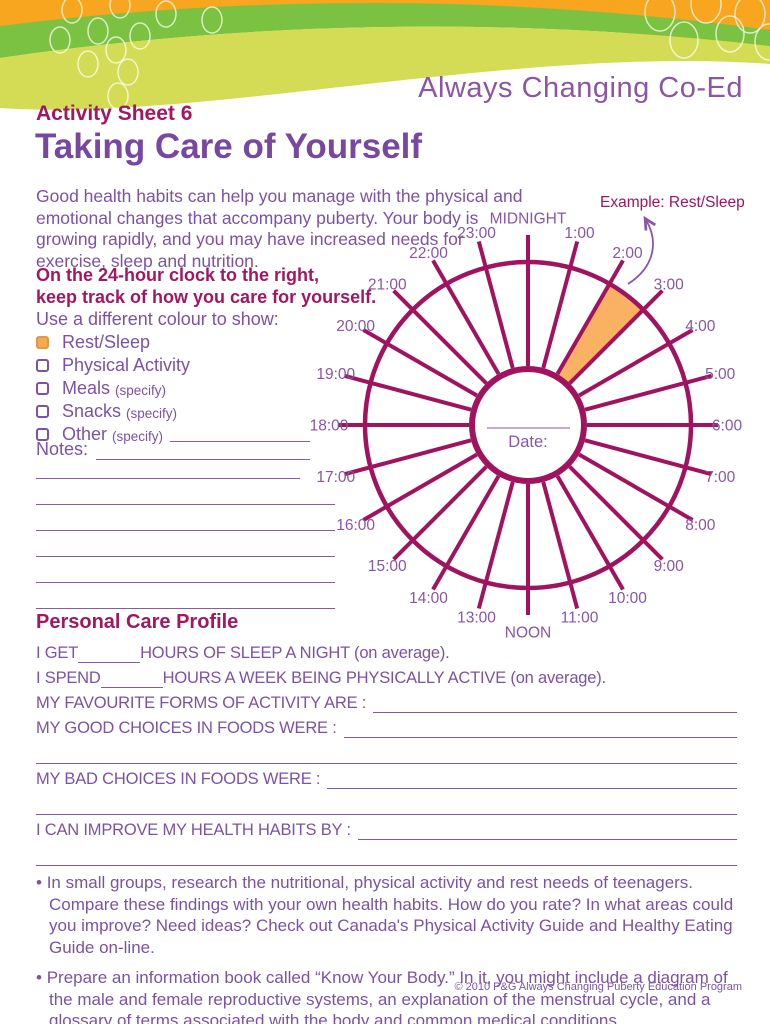 The width and height of the screenshot is (770, 1024). Describe the element at coordinates (386, 827) in the screenshot. I see `profile-row-improve: I CAN IMPROVE MY HEALTH HABITS BY :` at that location.